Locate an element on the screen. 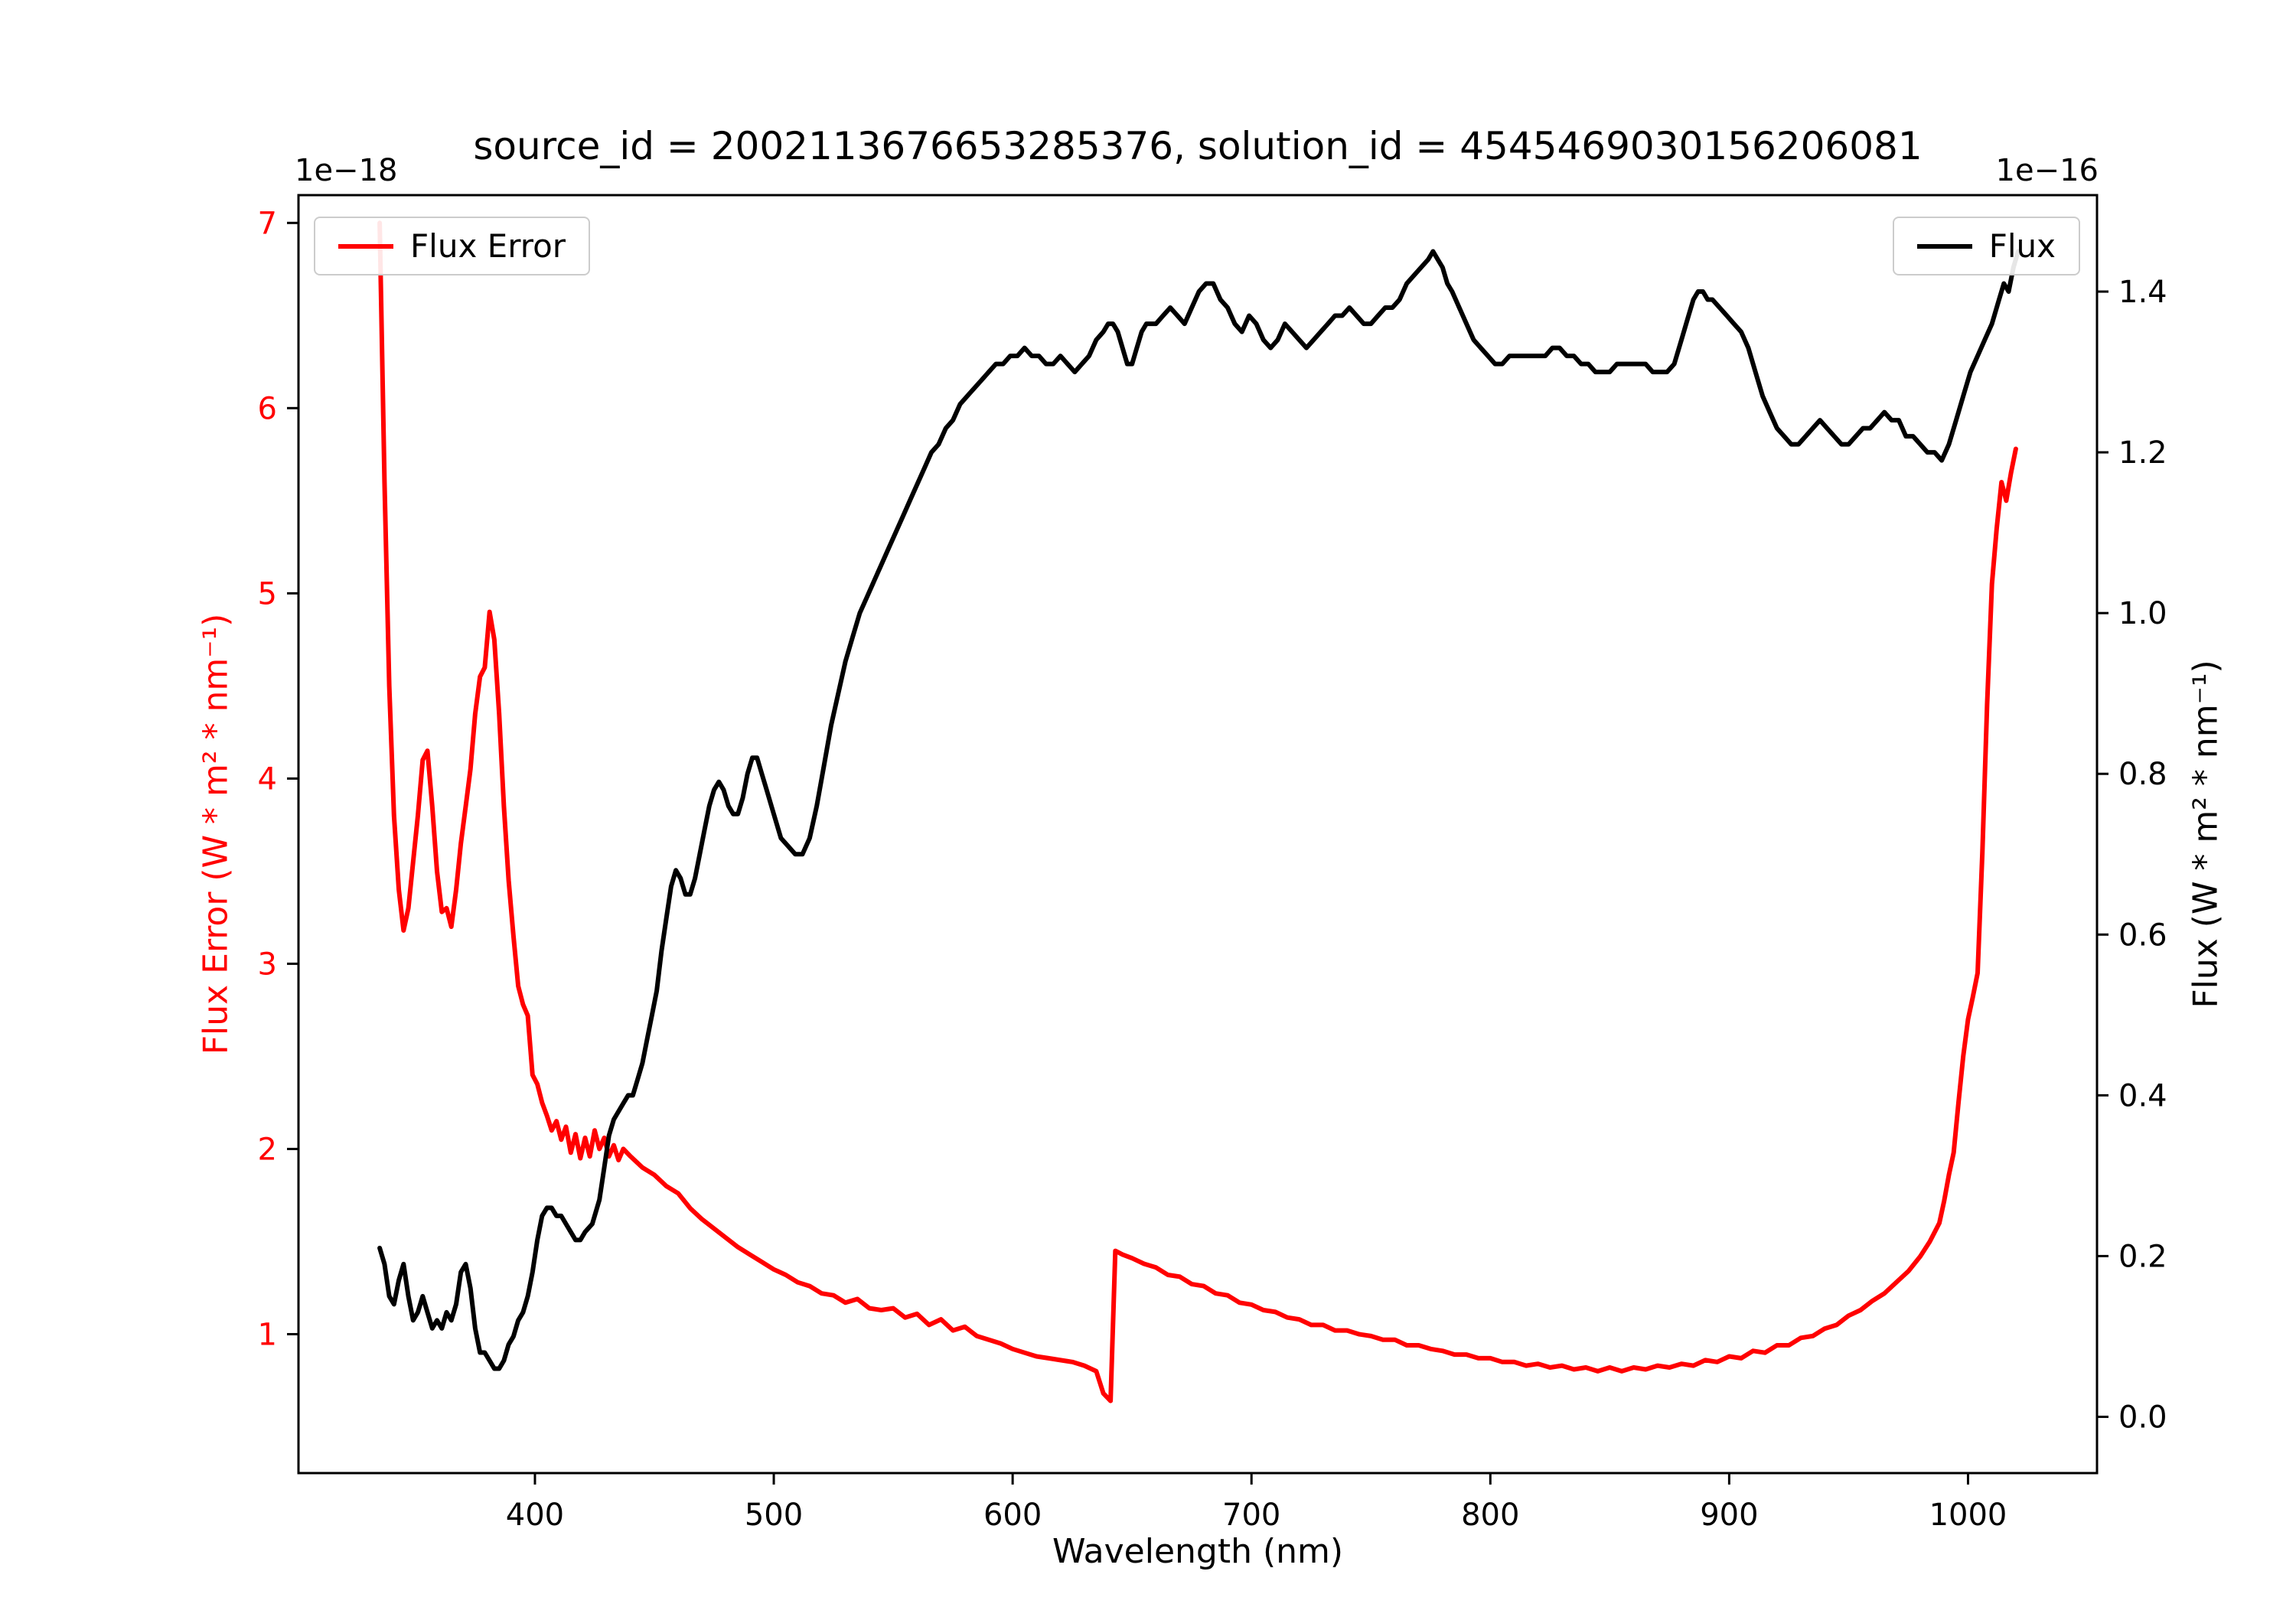  right-axis-offset-label: 1e−16 is located at coordinates (2047, 170).